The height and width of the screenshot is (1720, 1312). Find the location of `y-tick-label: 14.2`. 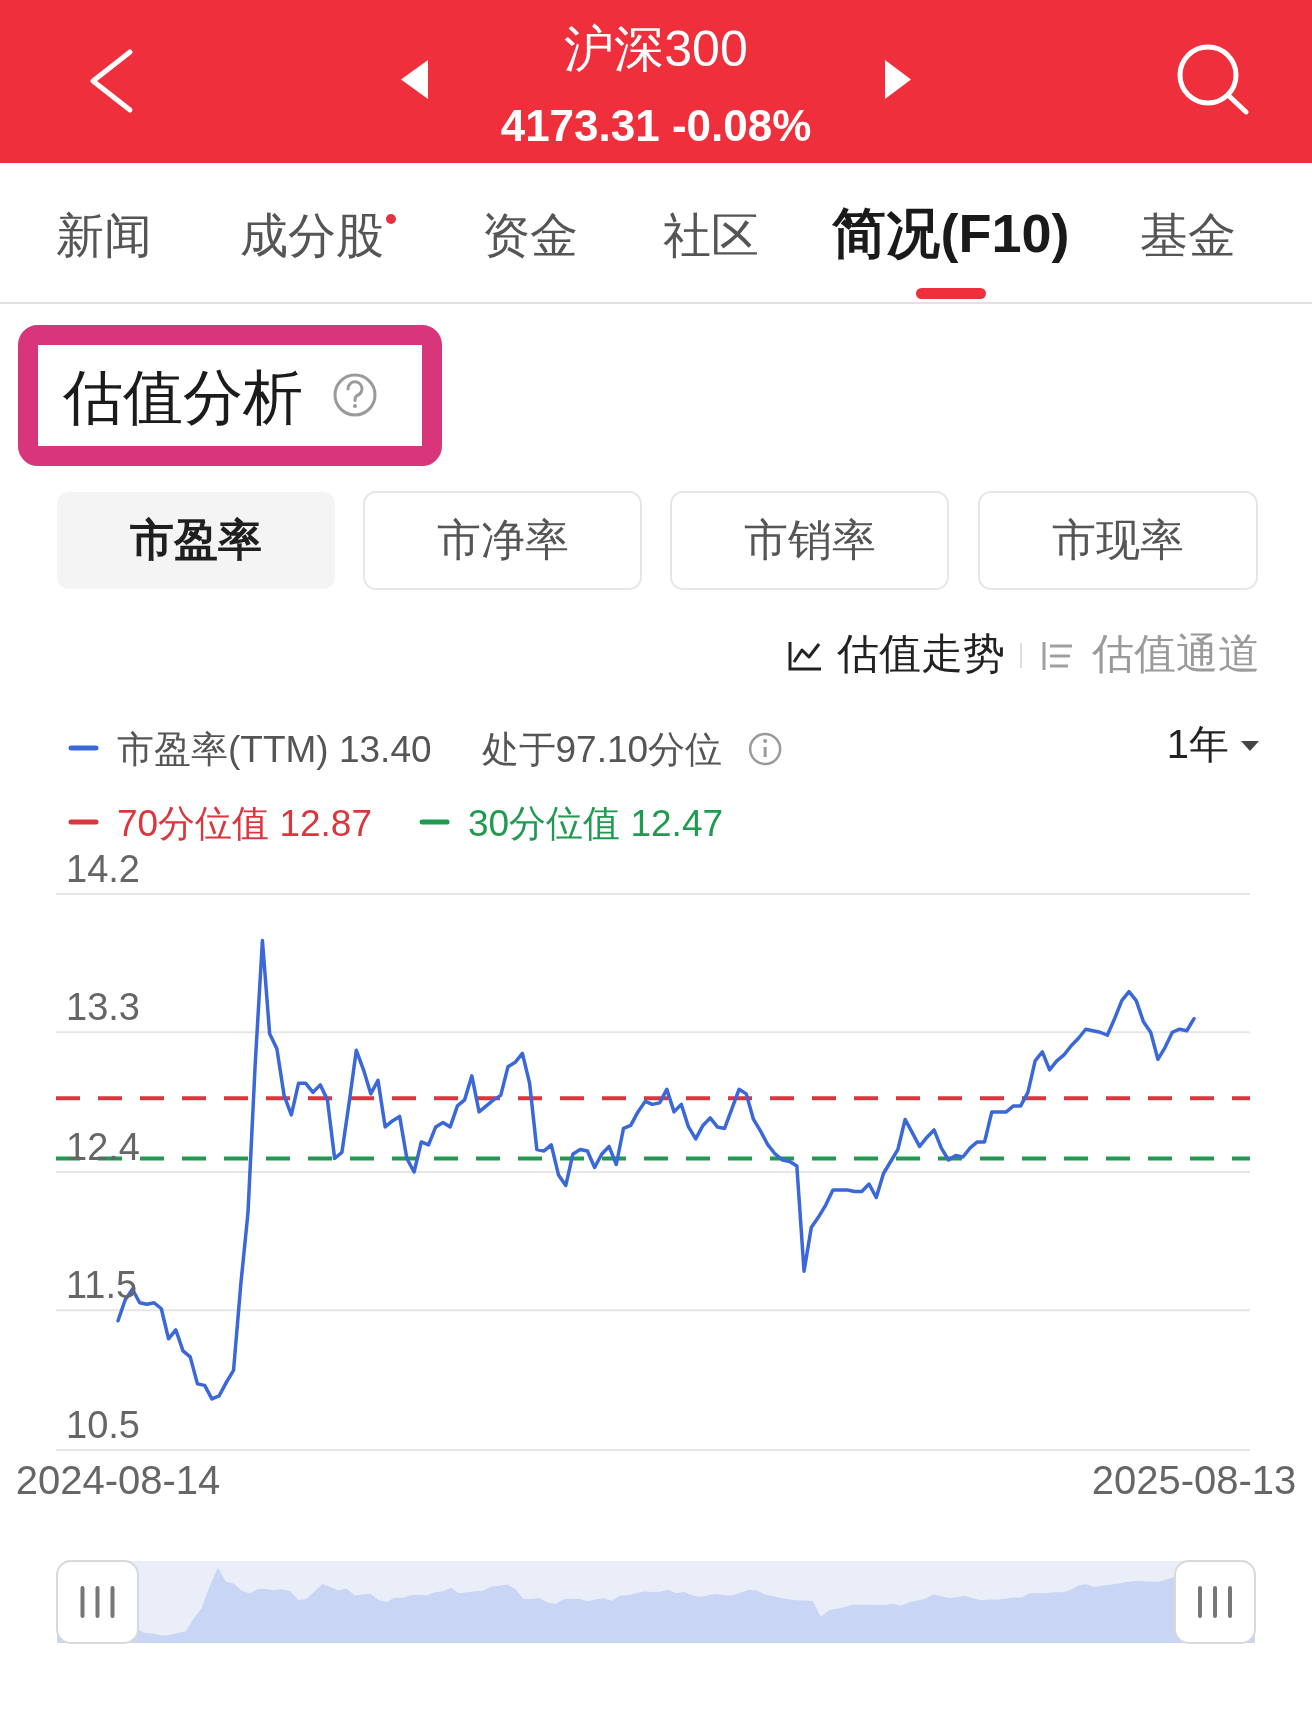

y-tick-label: 14.2 is located at coordinates (103, 869).